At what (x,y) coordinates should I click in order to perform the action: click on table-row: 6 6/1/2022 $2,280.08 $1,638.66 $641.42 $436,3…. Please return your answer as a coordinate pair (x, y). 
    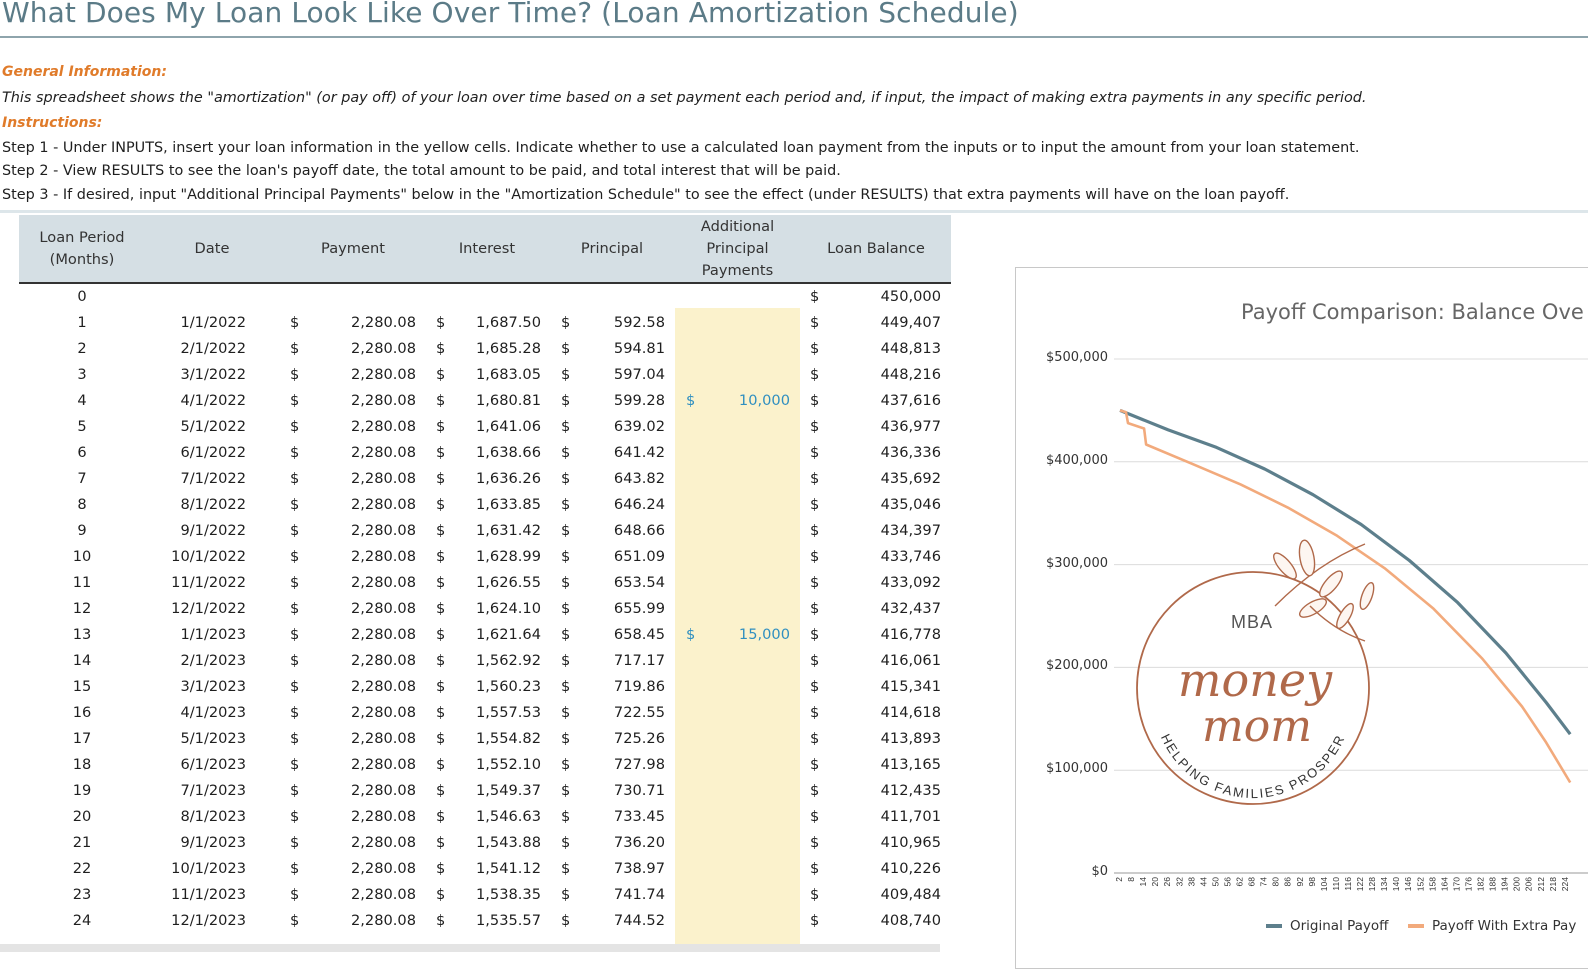
    Looking at the image, I should click on (480, 453).